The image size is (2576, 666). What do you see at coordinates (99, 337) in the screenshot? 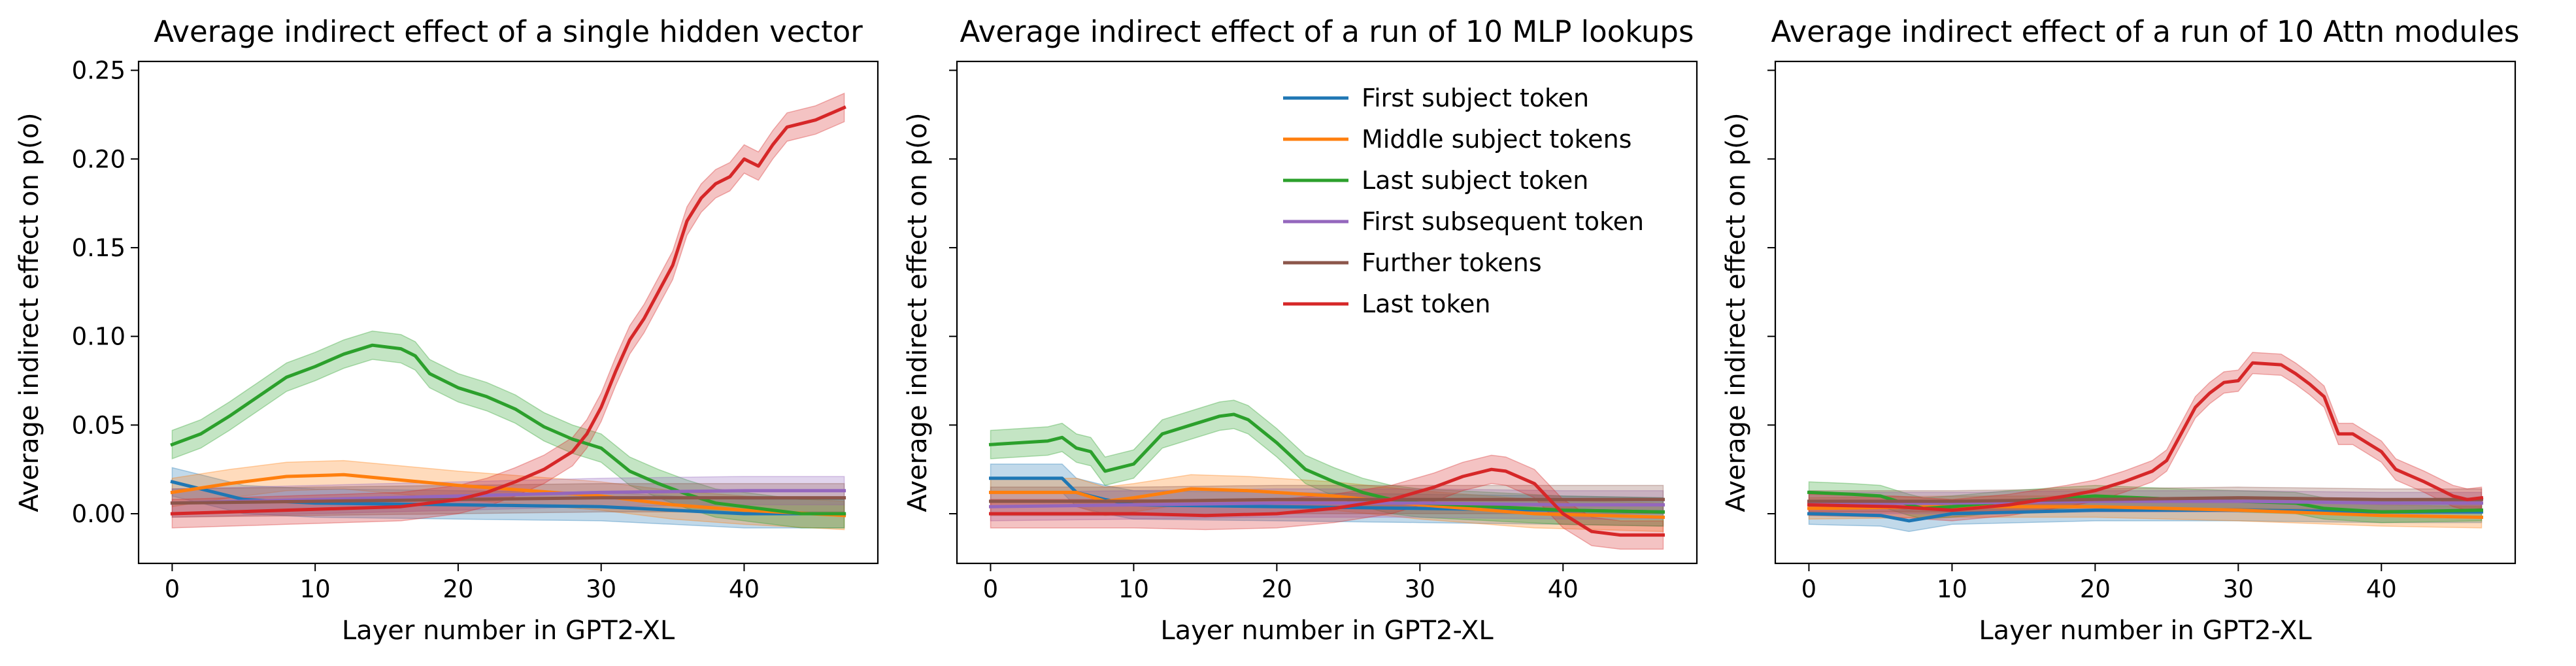
I see `y-tick-label: 0.10` at bounding box center [99, 337].